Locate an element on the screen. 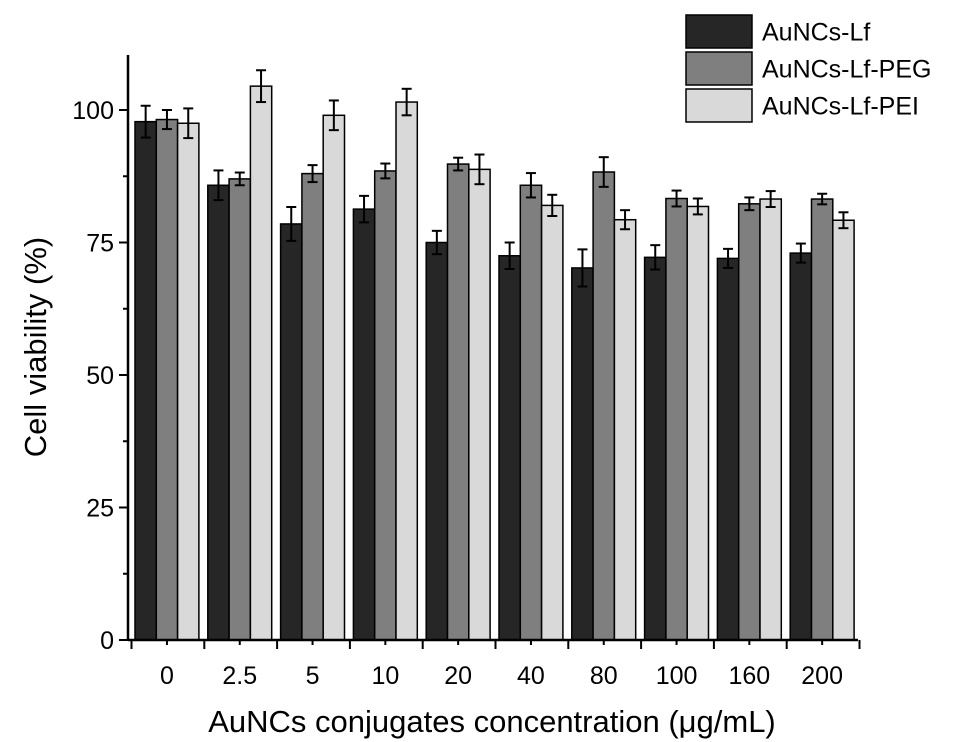 The image size is (970, 742). legend-label-auncs-lf-peg: AuNCs-Lf-PEG is located at coordinates (846, 70).